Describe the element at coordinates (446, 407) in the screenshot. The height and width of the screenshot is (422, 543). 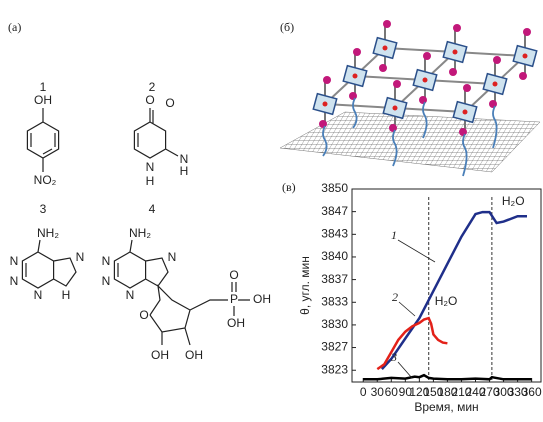
I see `x-axis-label: Время, мин` at that location.